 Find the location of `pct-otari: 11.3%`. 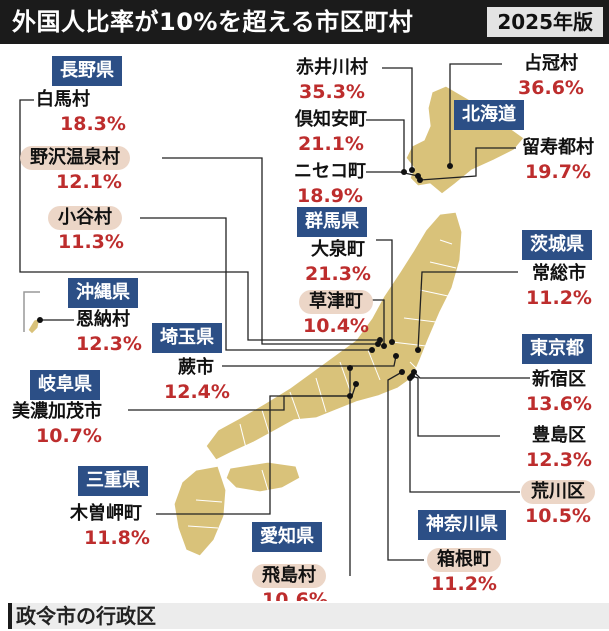

pct-otari: 11.3% is located at coordinates (91, 242).